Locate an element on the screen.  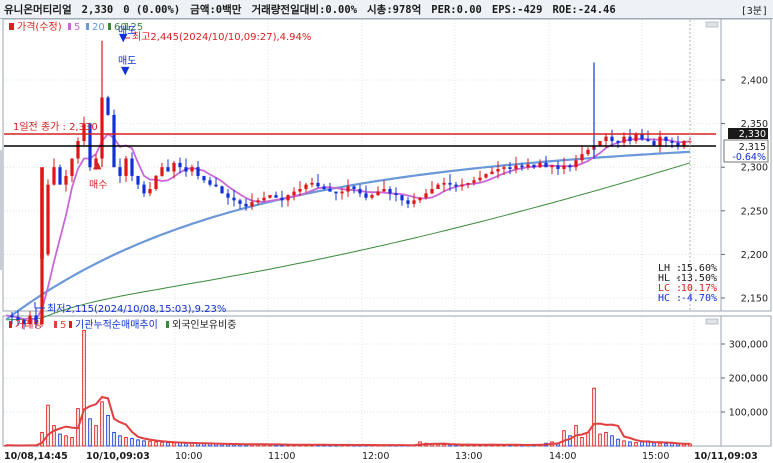
crosshair-value: 2,315 is located at coordinates (752, 147).